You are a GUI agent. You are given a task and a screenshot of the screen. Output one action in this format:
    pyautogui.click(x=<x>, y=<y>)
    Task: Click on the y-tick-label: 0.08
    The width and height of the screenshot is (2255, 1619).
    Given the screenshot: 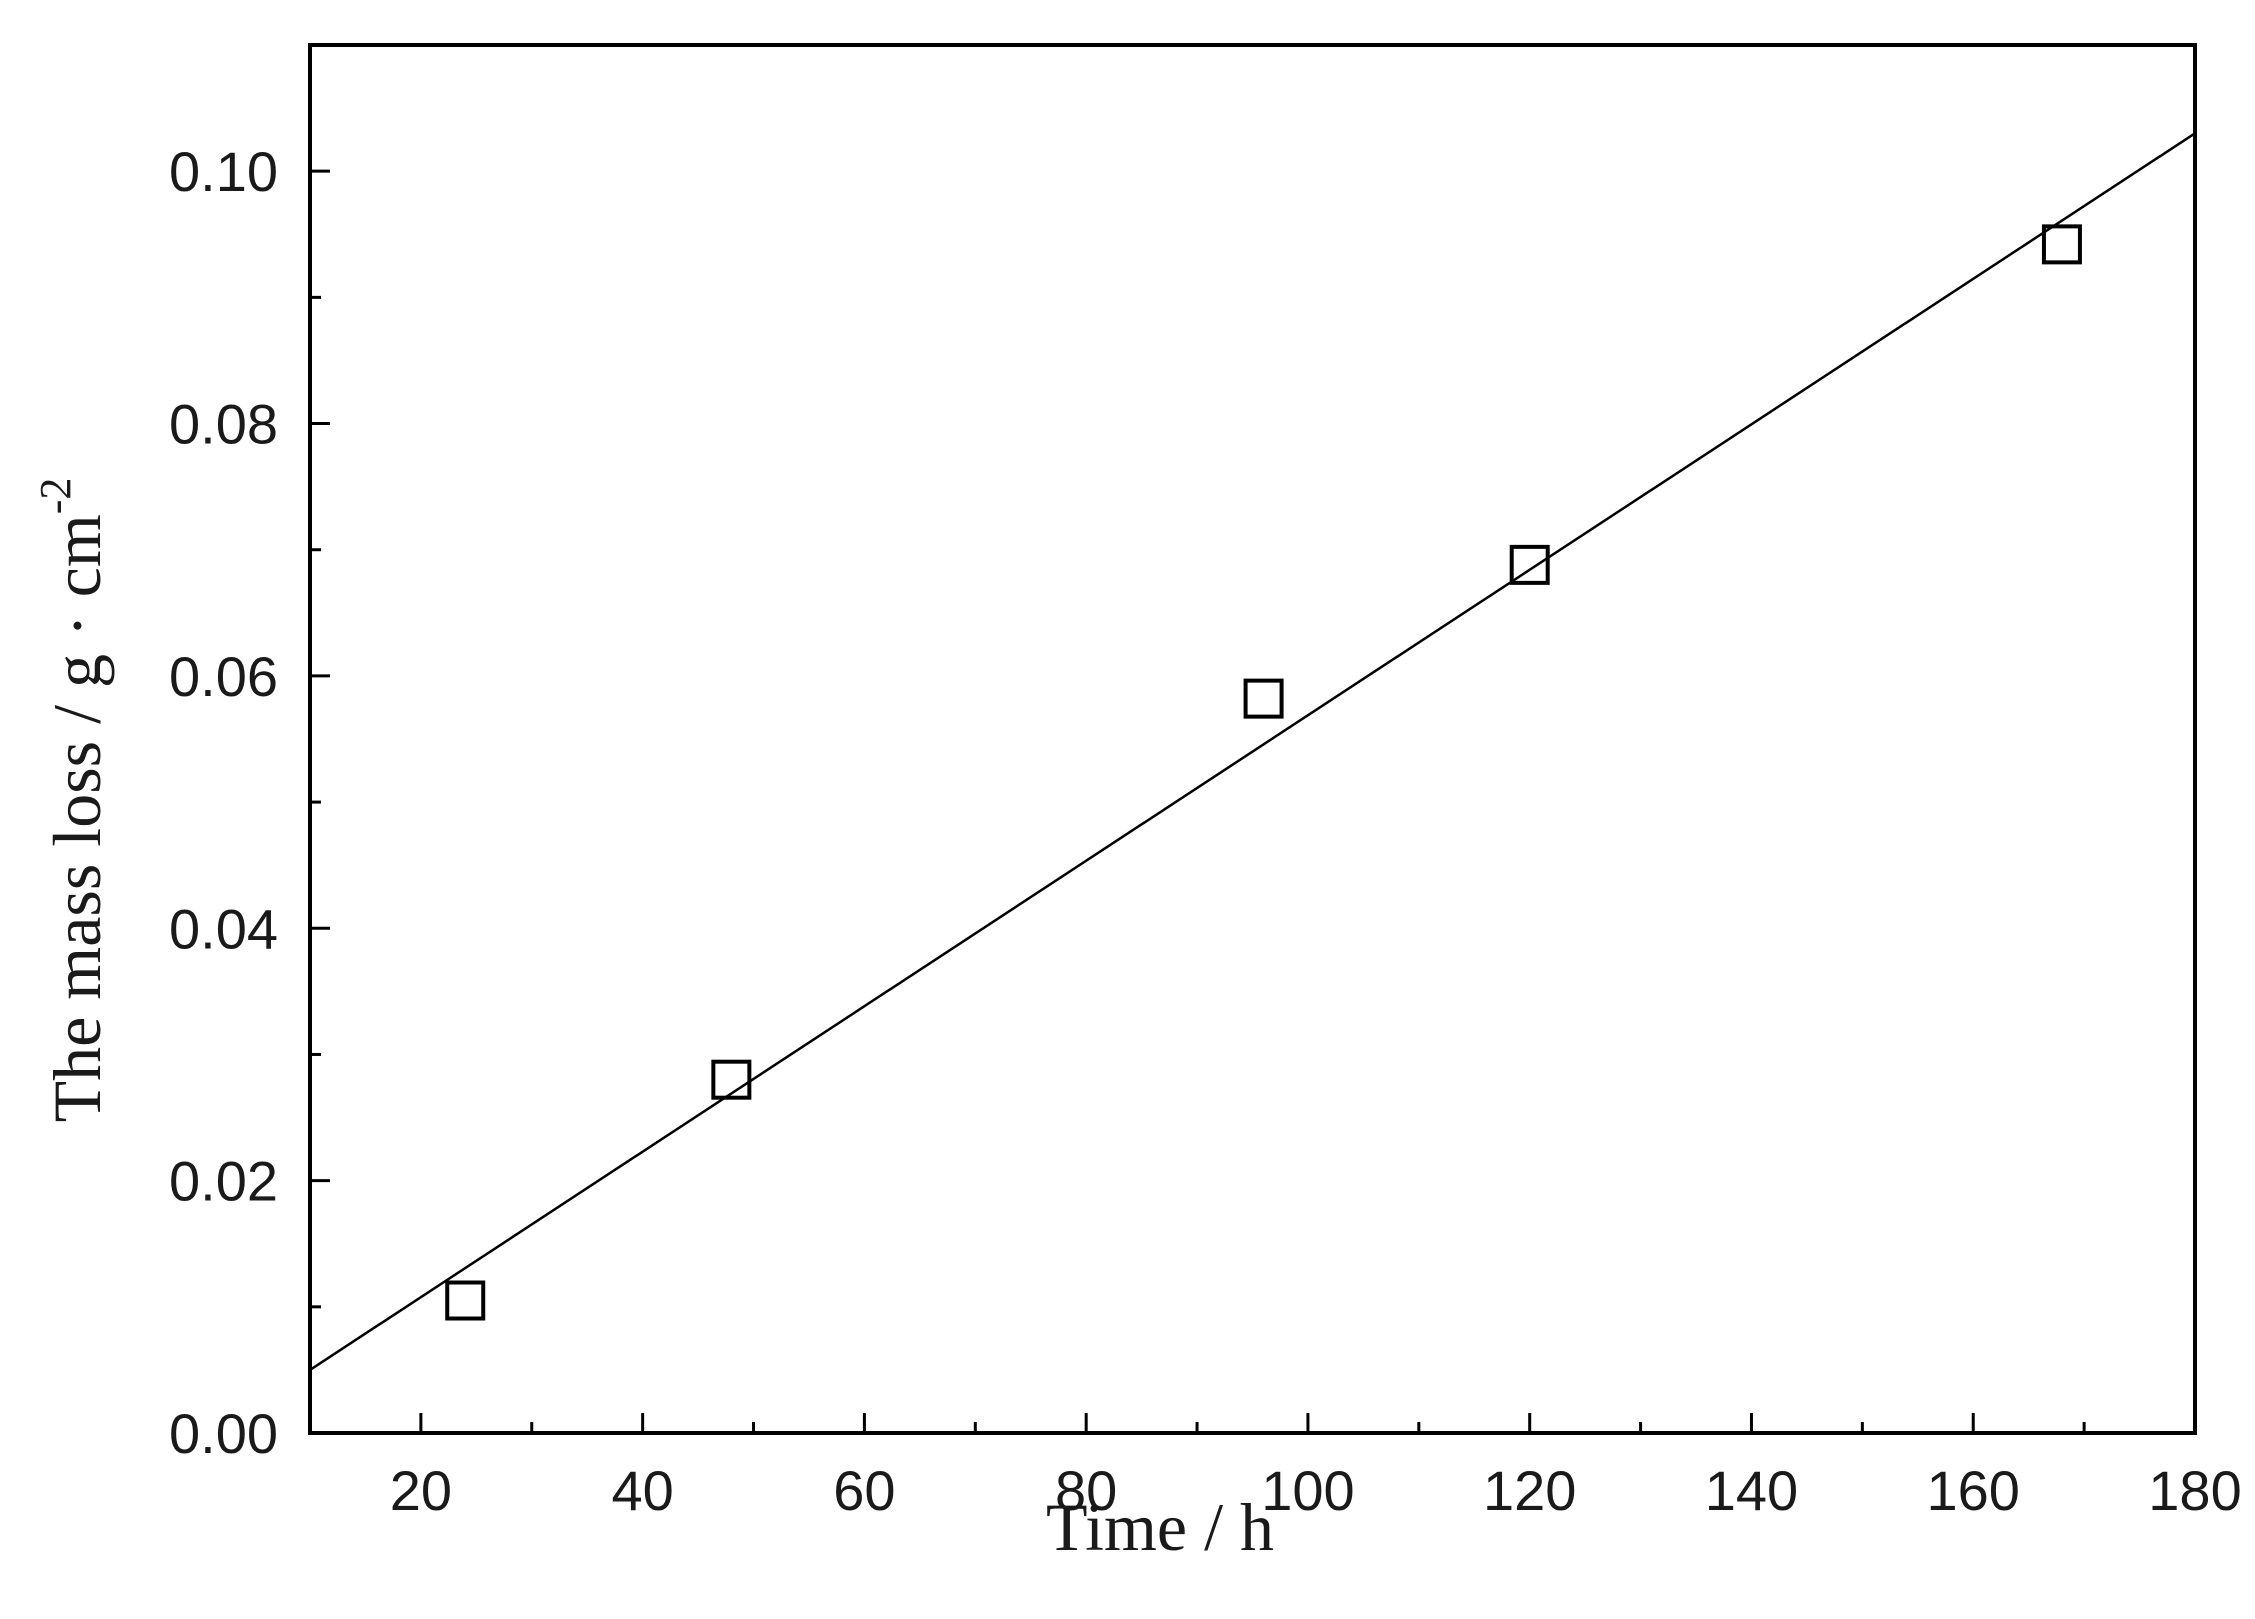 What is the action you would take?
    pyautogui.click(x=223, y=424)
    